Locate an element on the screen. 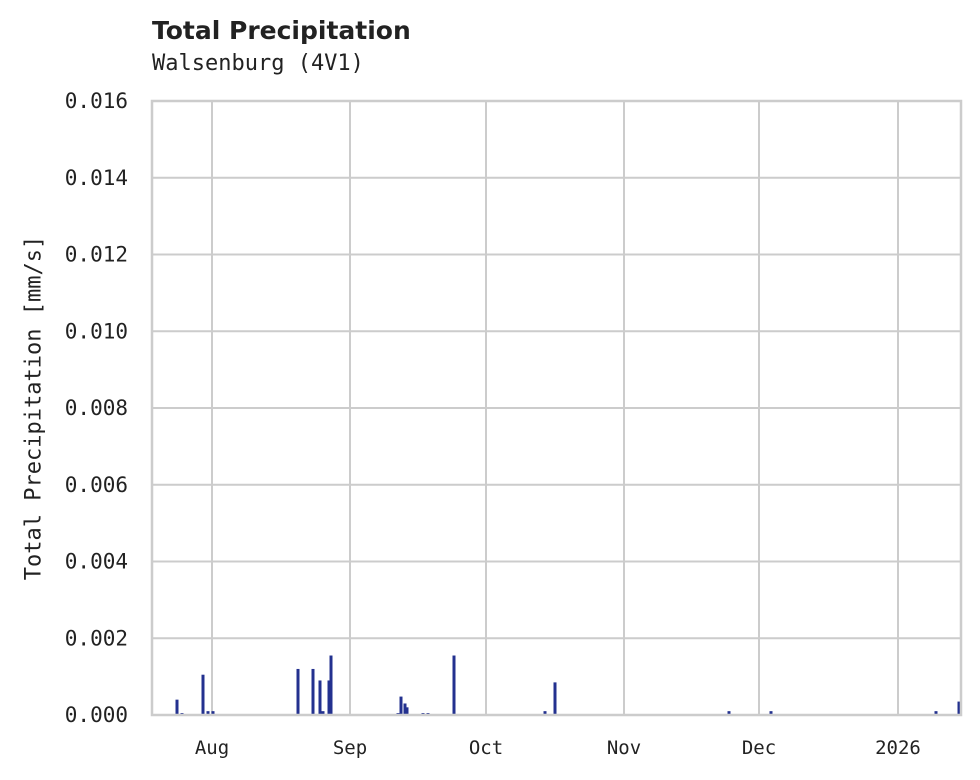  x-tick-label: Nov is located at coordinates (624, 748).